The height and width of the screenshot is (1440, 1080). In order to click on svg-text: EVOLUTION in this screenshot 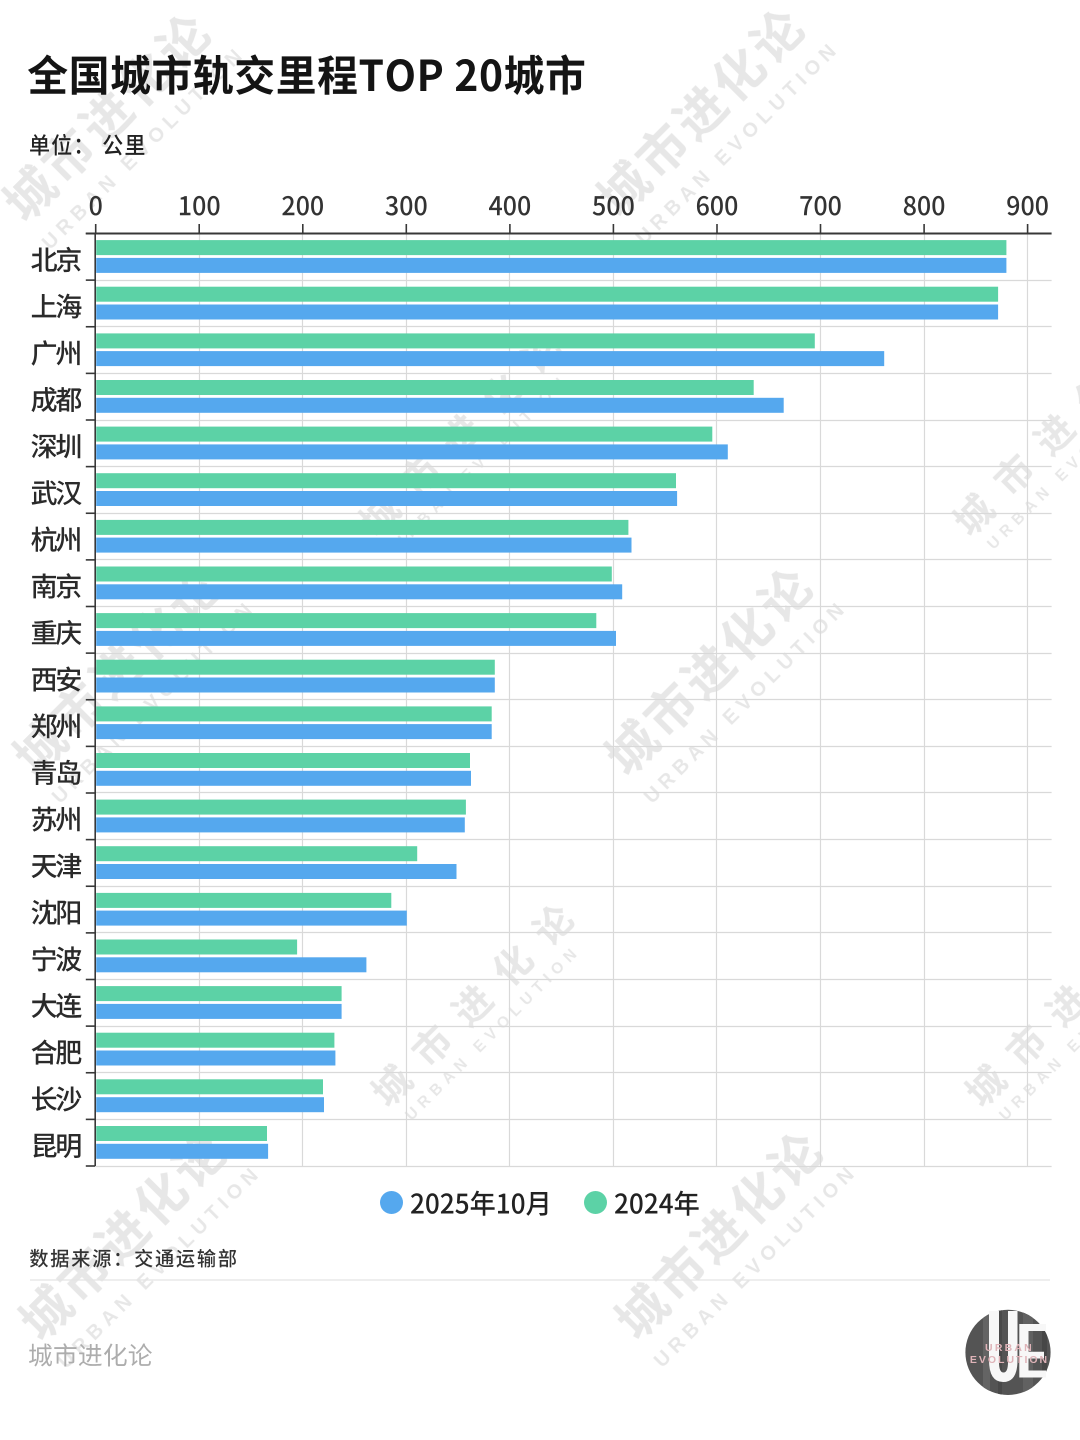, I will do `click(1009, 1360)`.